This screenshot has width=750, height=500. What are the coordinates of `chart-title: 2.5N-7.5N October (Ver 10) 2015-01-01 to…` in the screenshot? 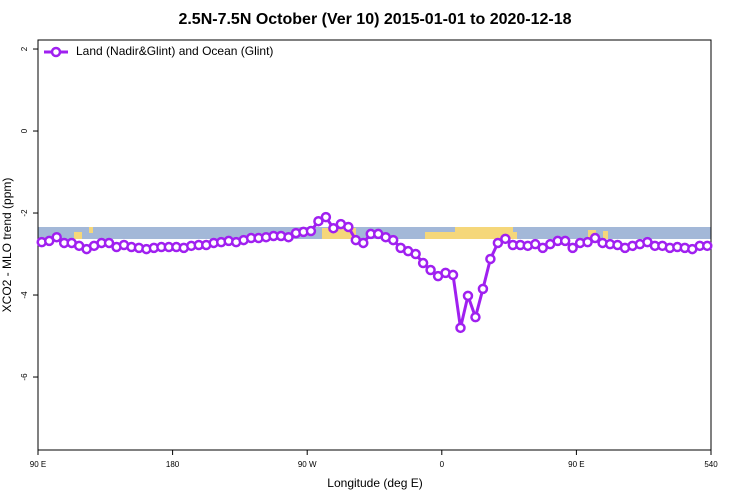 It's located at (374, 19).